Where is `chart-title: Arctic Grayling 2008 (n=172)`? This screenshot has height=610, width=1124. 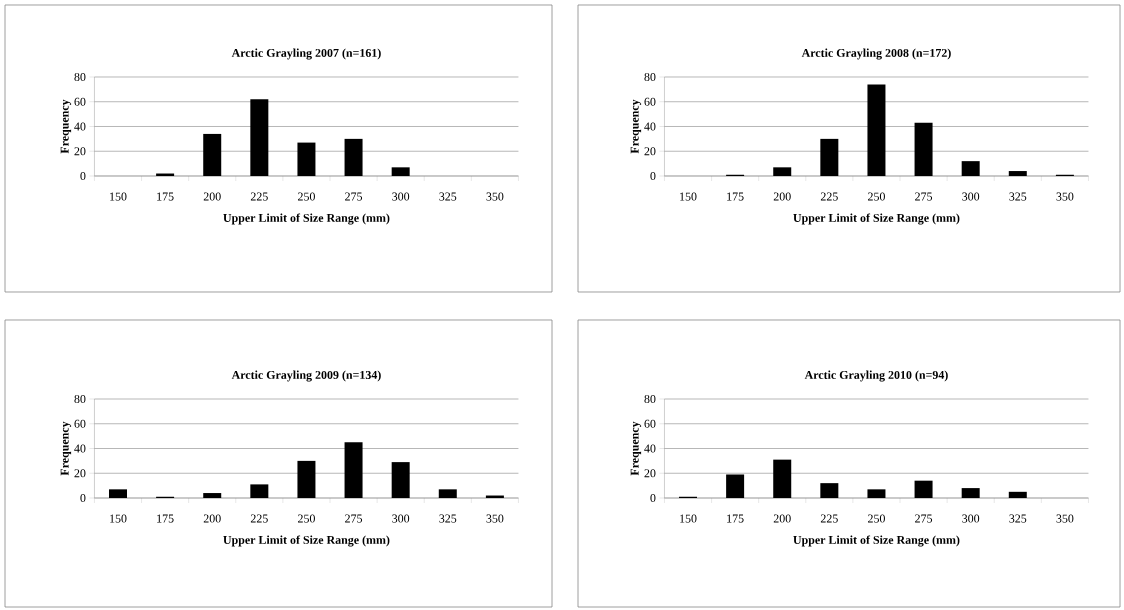 chart-title: Arctic Grayling 2008 (n=172) is located at coordinates (876, 54).